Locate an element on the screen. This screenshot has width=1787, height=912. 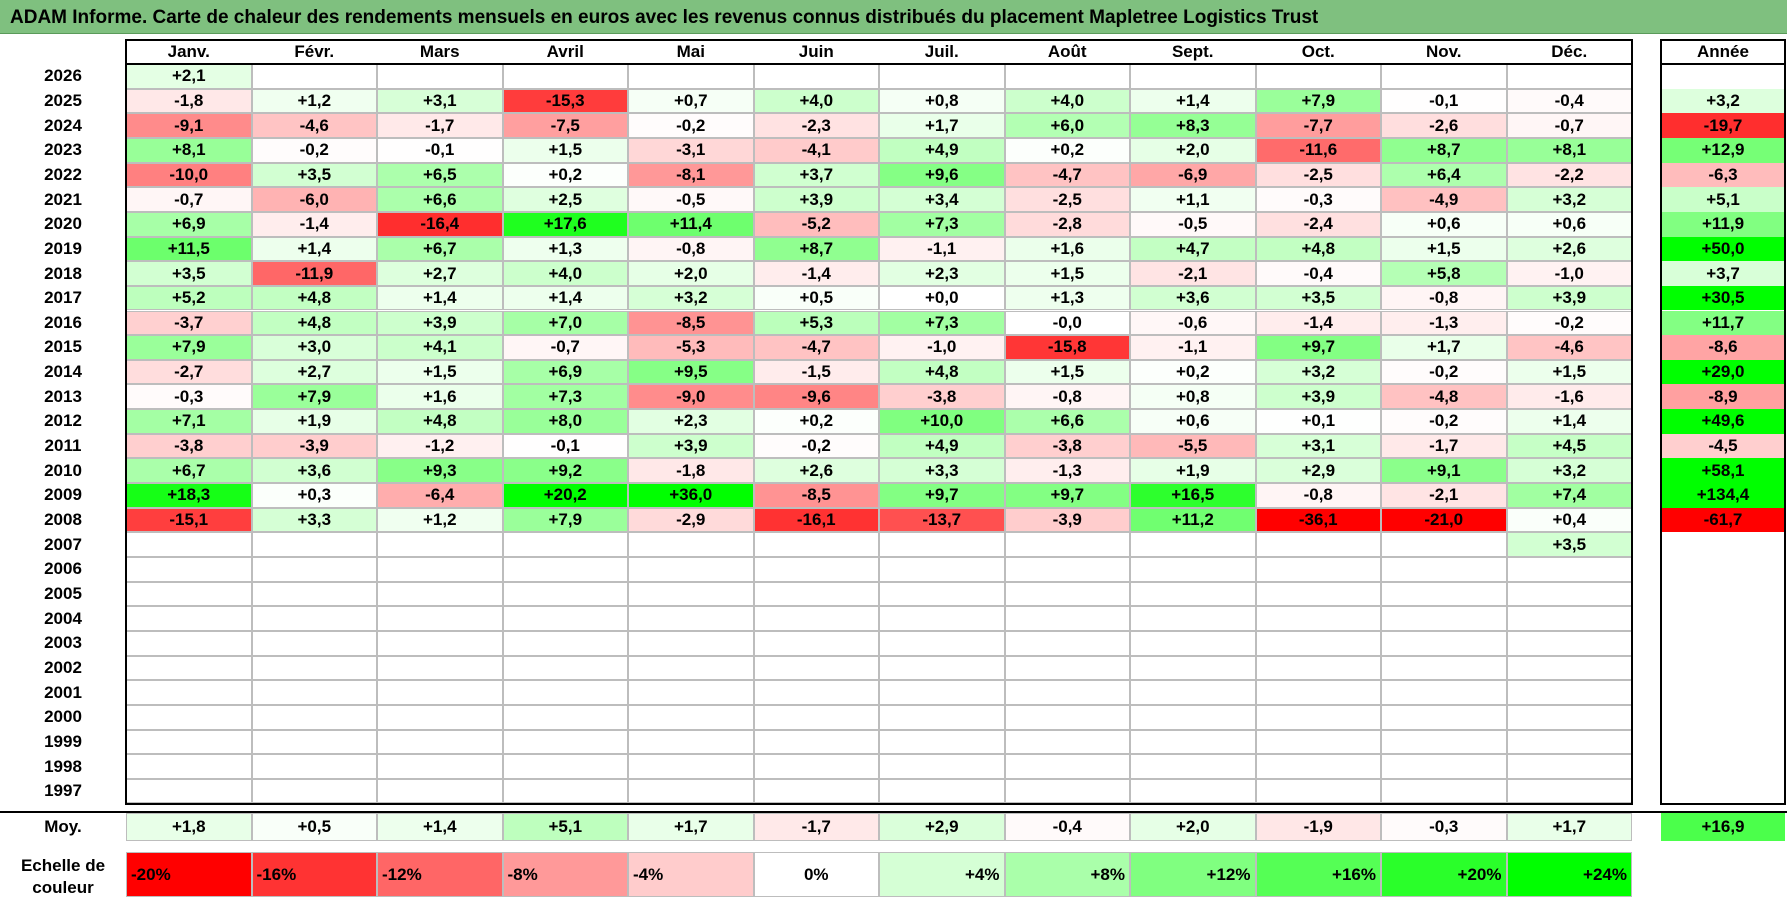
color-scale-swatch: -12% is located at coordinates (440, 874).